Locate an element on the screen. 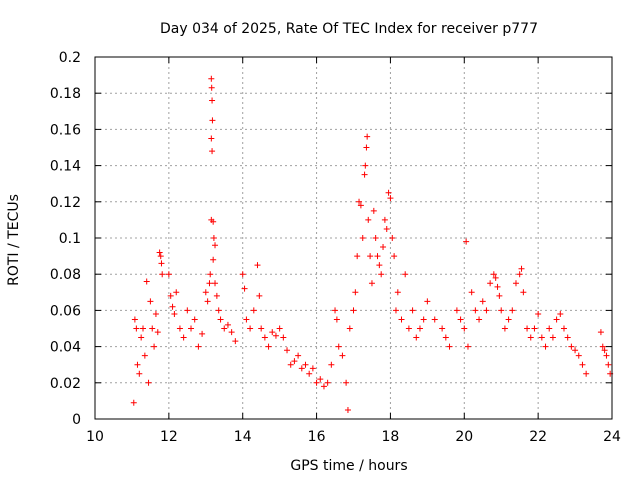 This screenshot has height=480, width=640. x-tick-label: 16 is located at coordinates (317, 437).